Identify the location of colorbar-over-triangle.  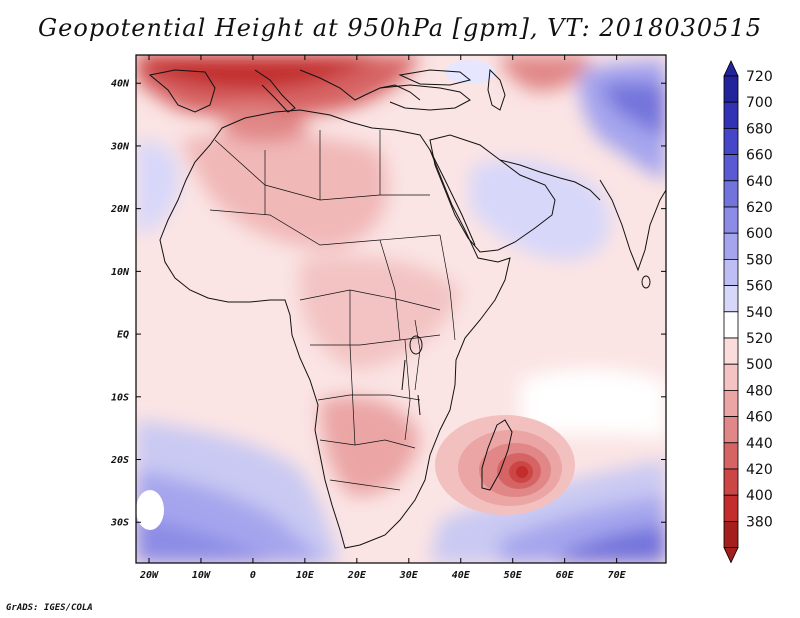
(731, 68).